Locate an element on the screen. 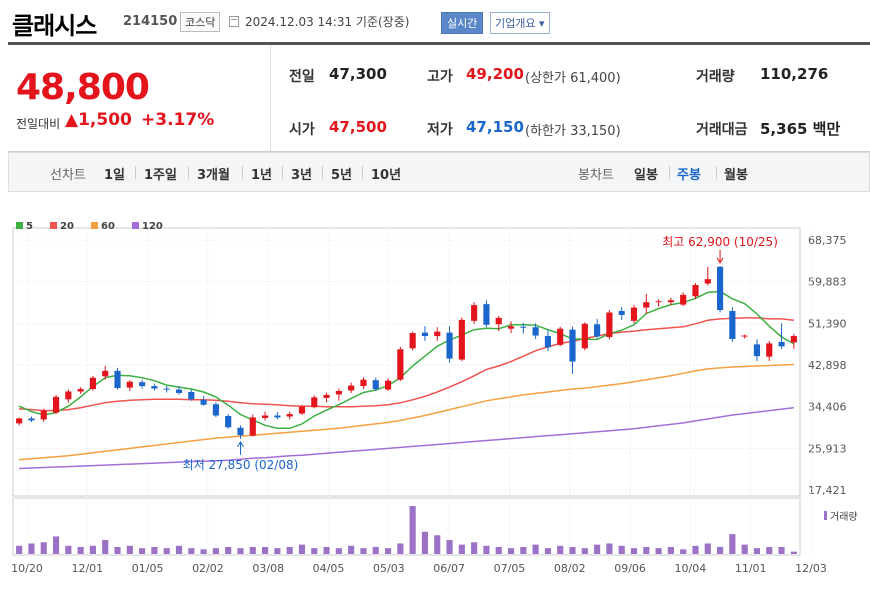  candle-monthly: 월봉 is located at coordinates (736, 175).